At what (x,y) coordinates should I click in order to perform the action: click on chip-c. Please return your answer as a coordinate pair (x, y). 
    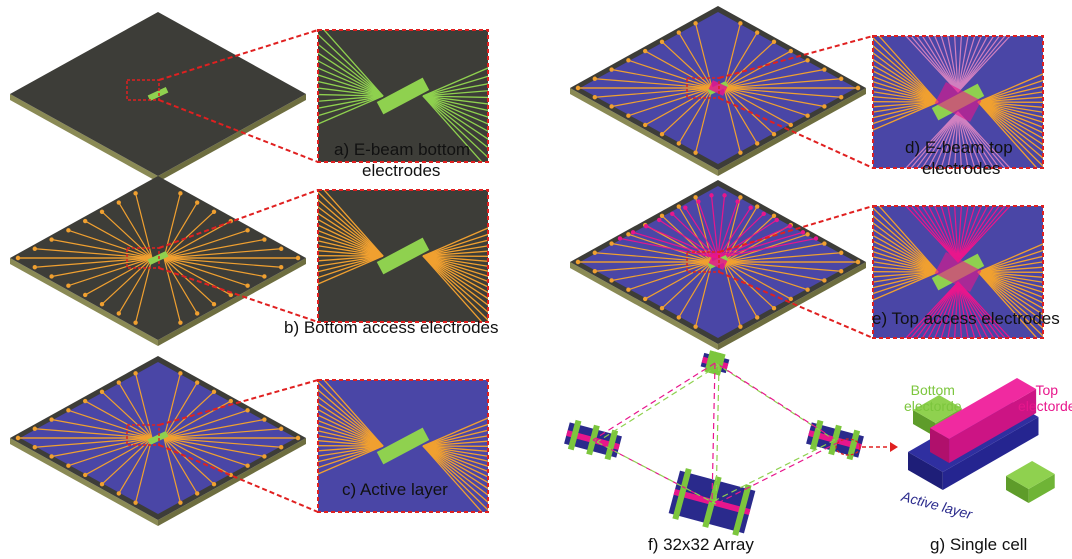
    Looking at the image, I should click on (158, 441).